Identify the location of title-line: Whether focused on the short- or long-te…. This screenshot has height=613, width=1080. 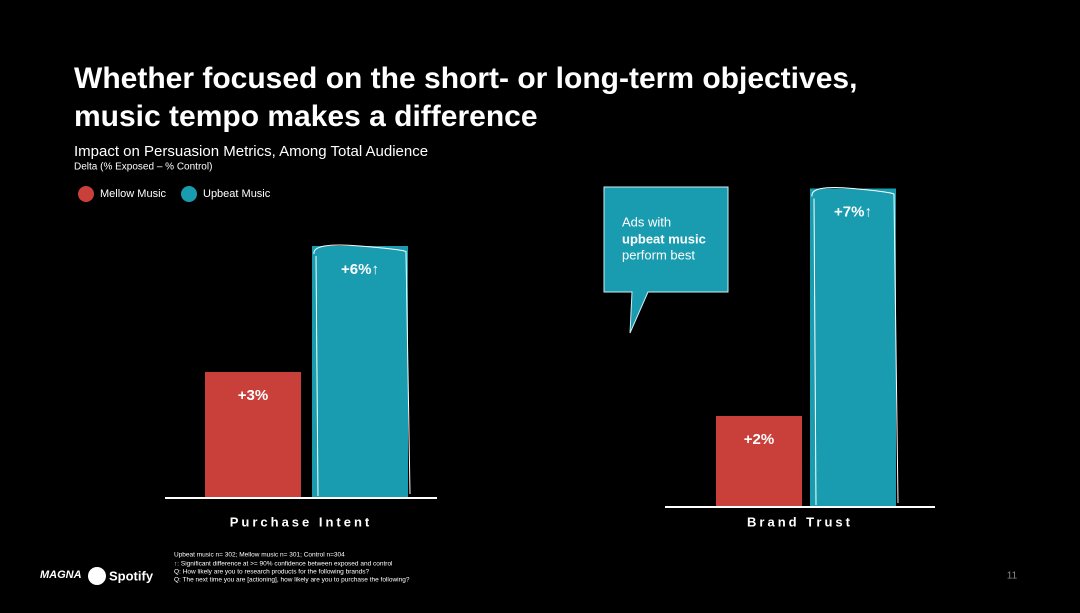
(465, 78).